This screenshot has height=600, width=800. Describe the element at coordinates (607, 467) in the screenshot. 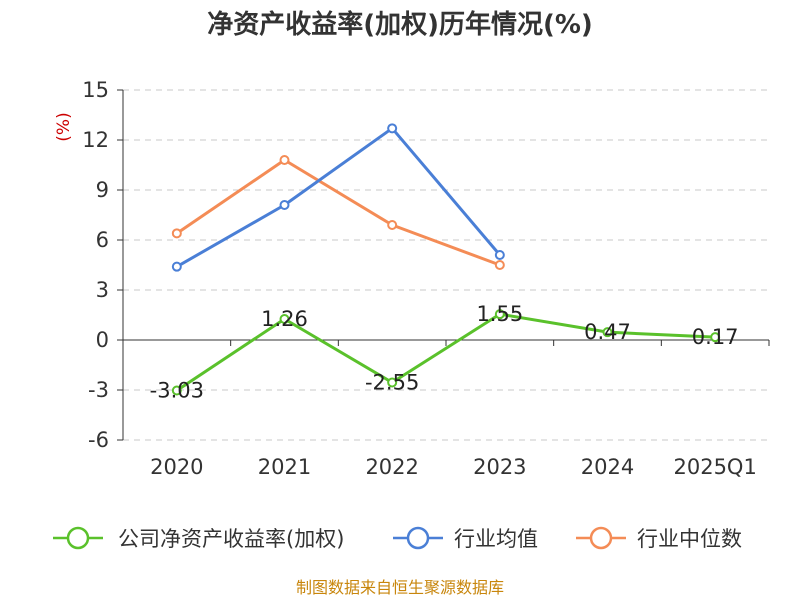

I see `x-tick-label: 2024` at that location.